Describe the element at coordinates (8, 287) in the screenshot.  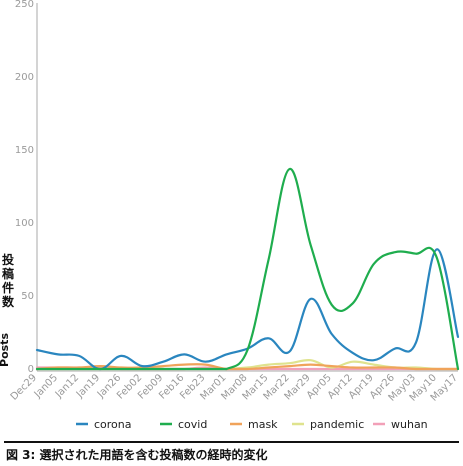
I see `y-axis-label-char: 件` at that location.